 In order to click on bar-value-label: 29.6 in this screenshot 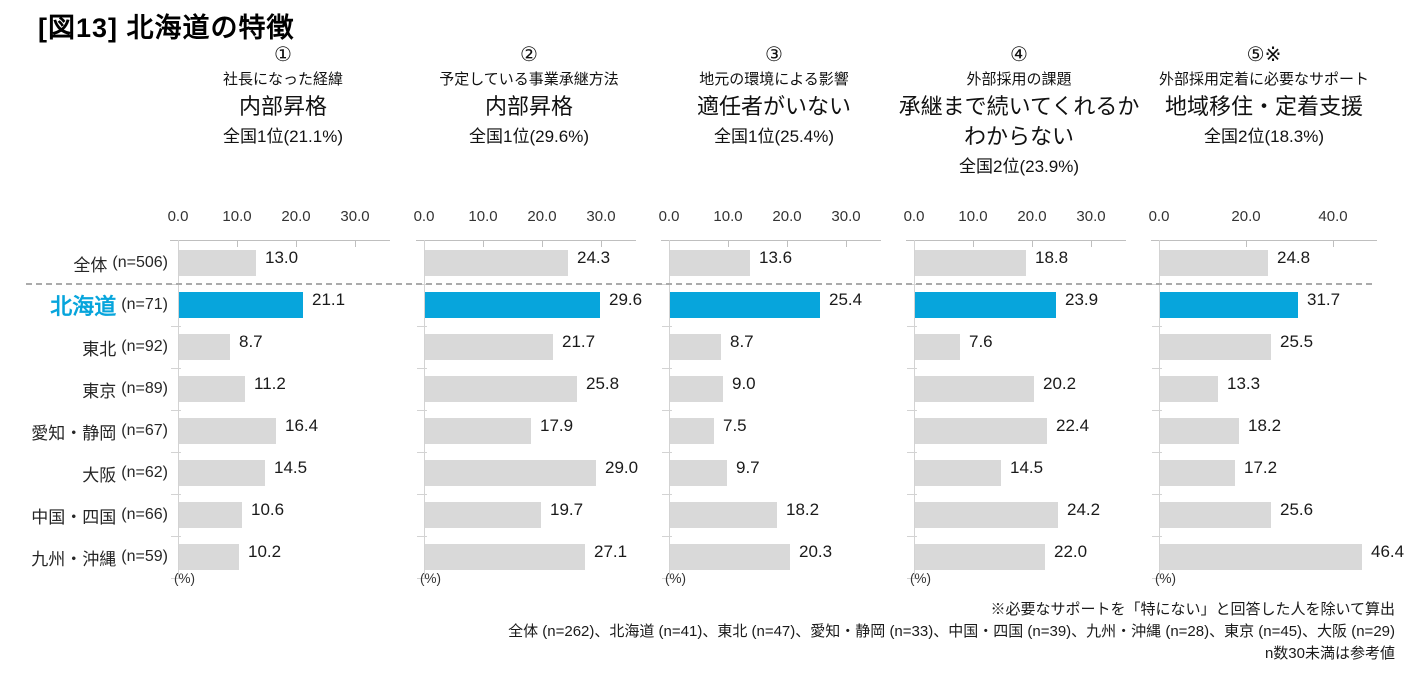, I will do `click(626, 299)`.